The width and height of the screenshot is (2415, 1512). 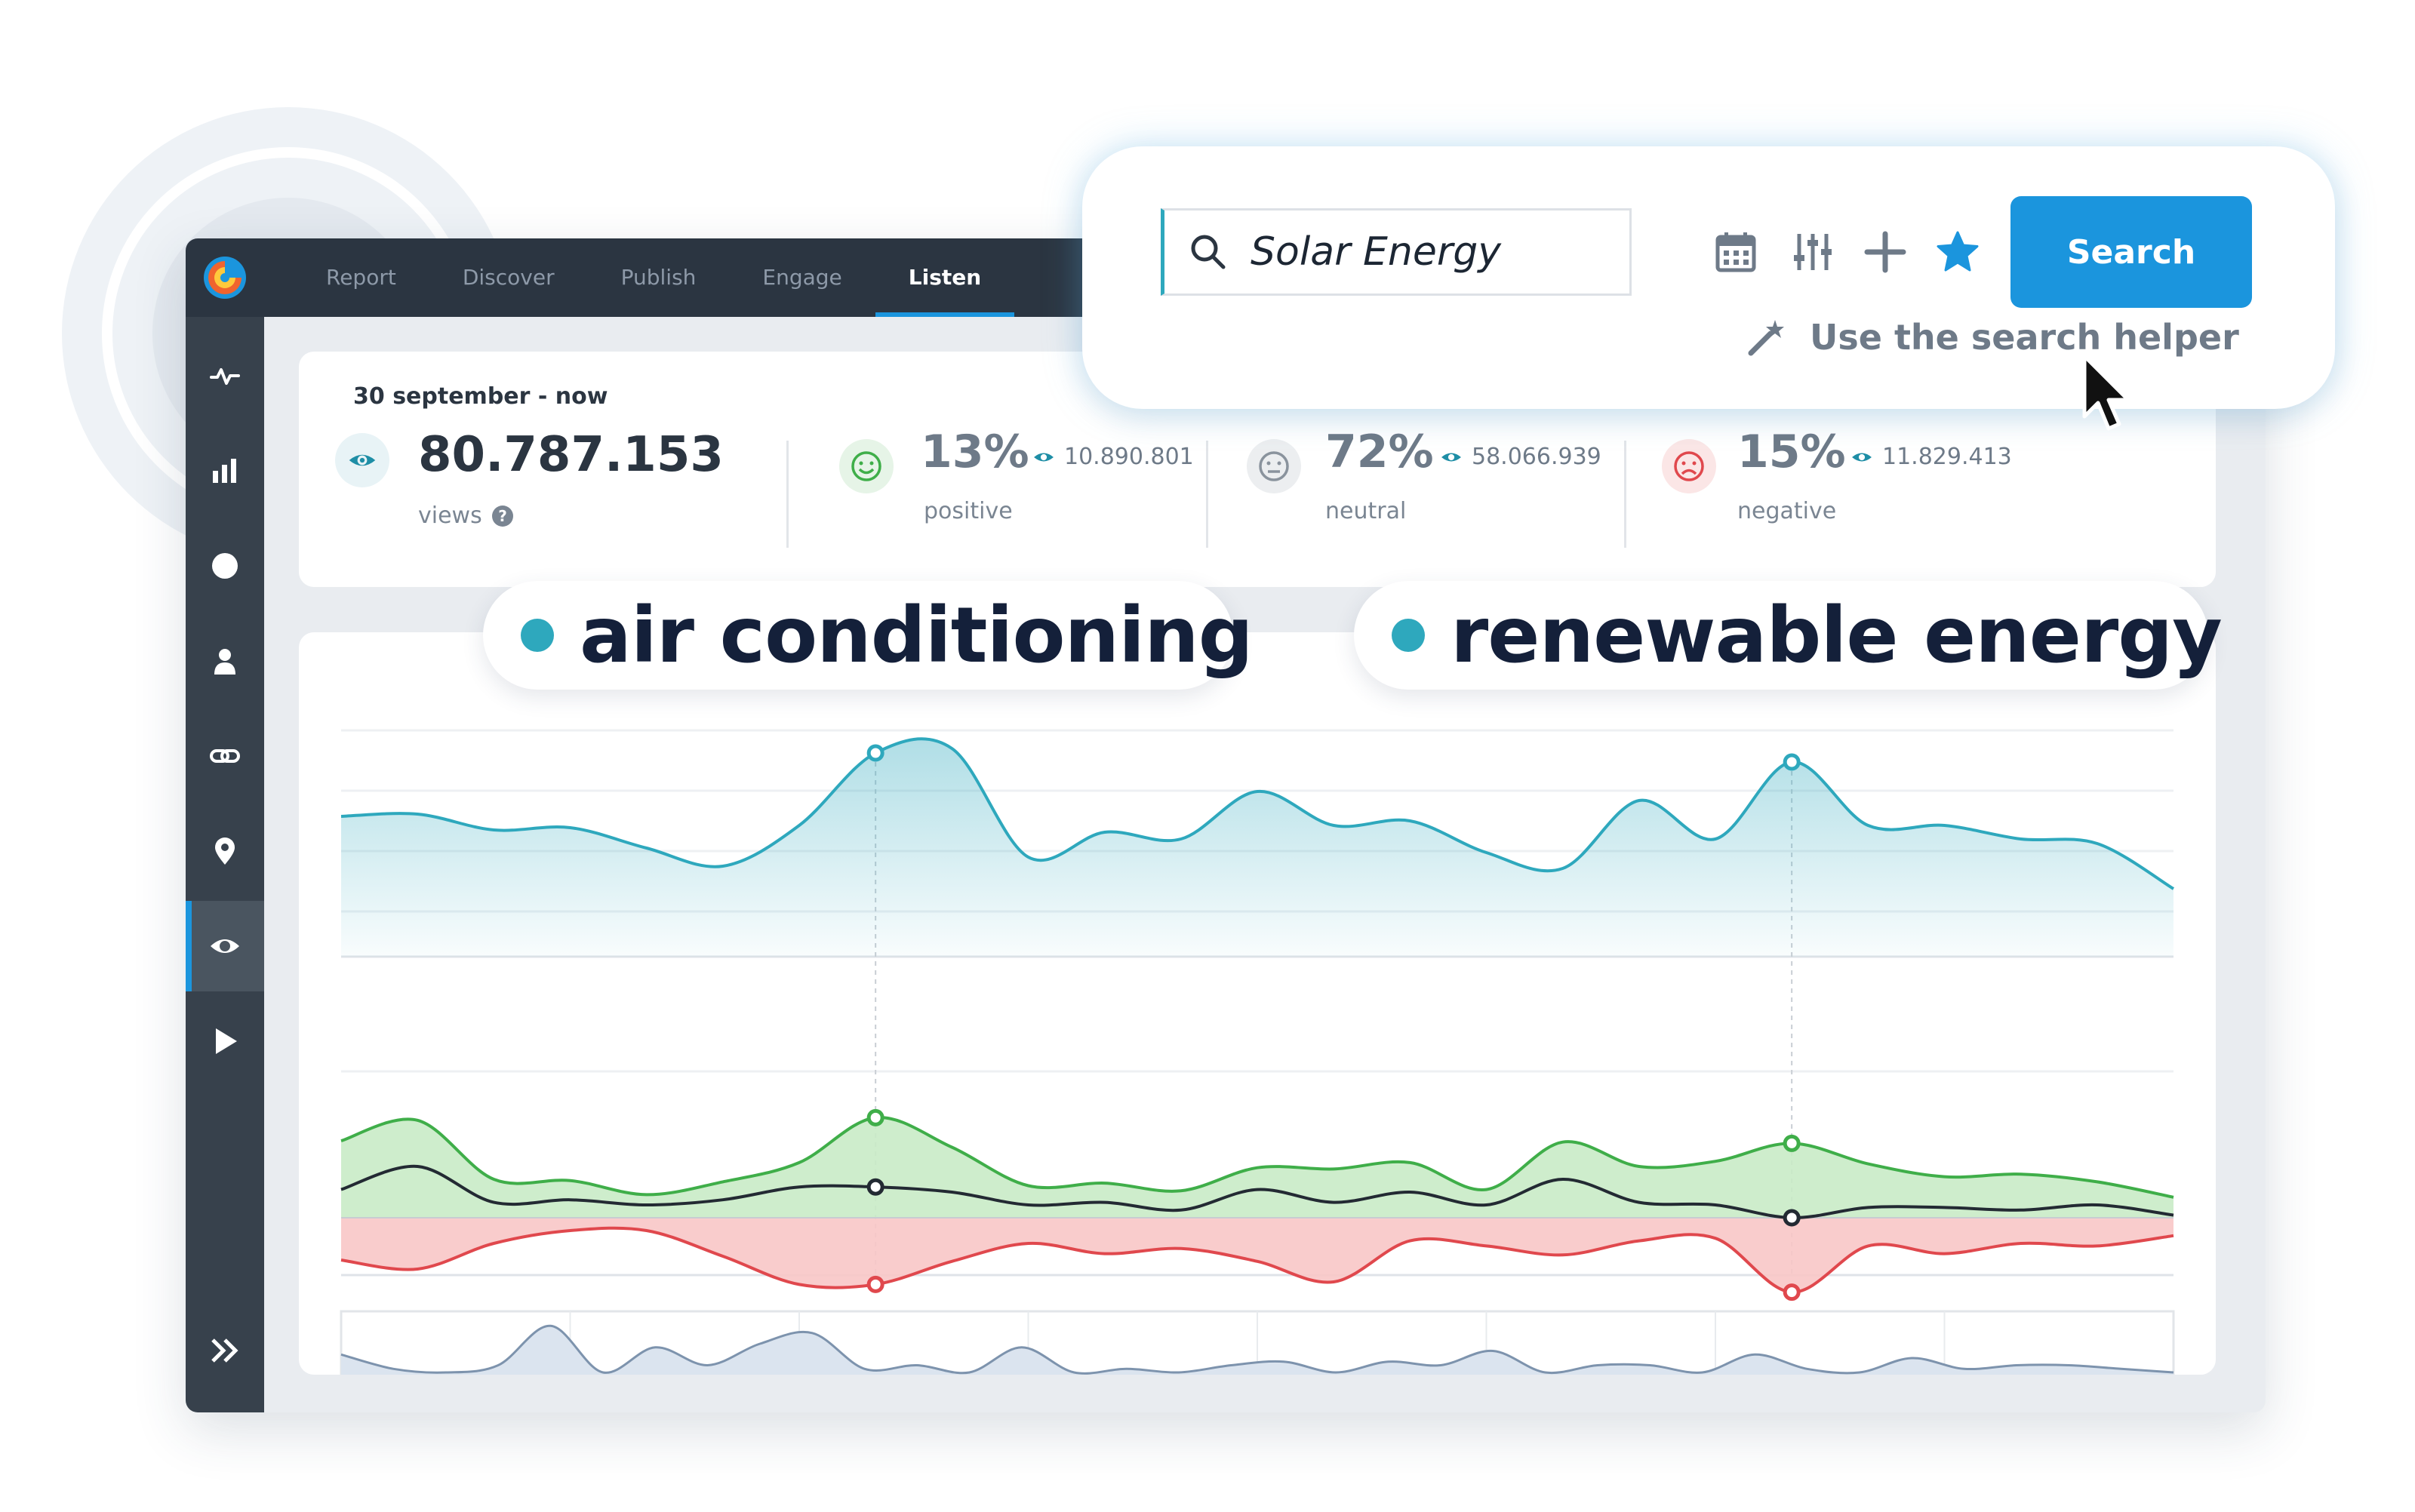 What do you see at coordinates (1366, 511) in the screenshot?
I see `neutral-label: neutral` at bounding box center [1366, 511].